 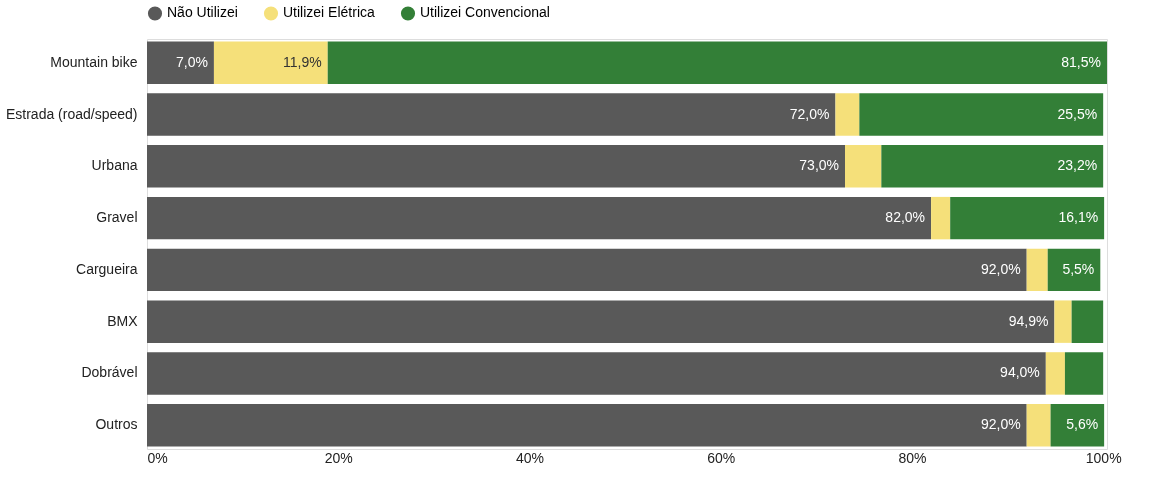 What do you see at coordinates (107, 268) in the screenshot?
I see `y-tick-label: Cargueira` at bounding box center [107, 268].